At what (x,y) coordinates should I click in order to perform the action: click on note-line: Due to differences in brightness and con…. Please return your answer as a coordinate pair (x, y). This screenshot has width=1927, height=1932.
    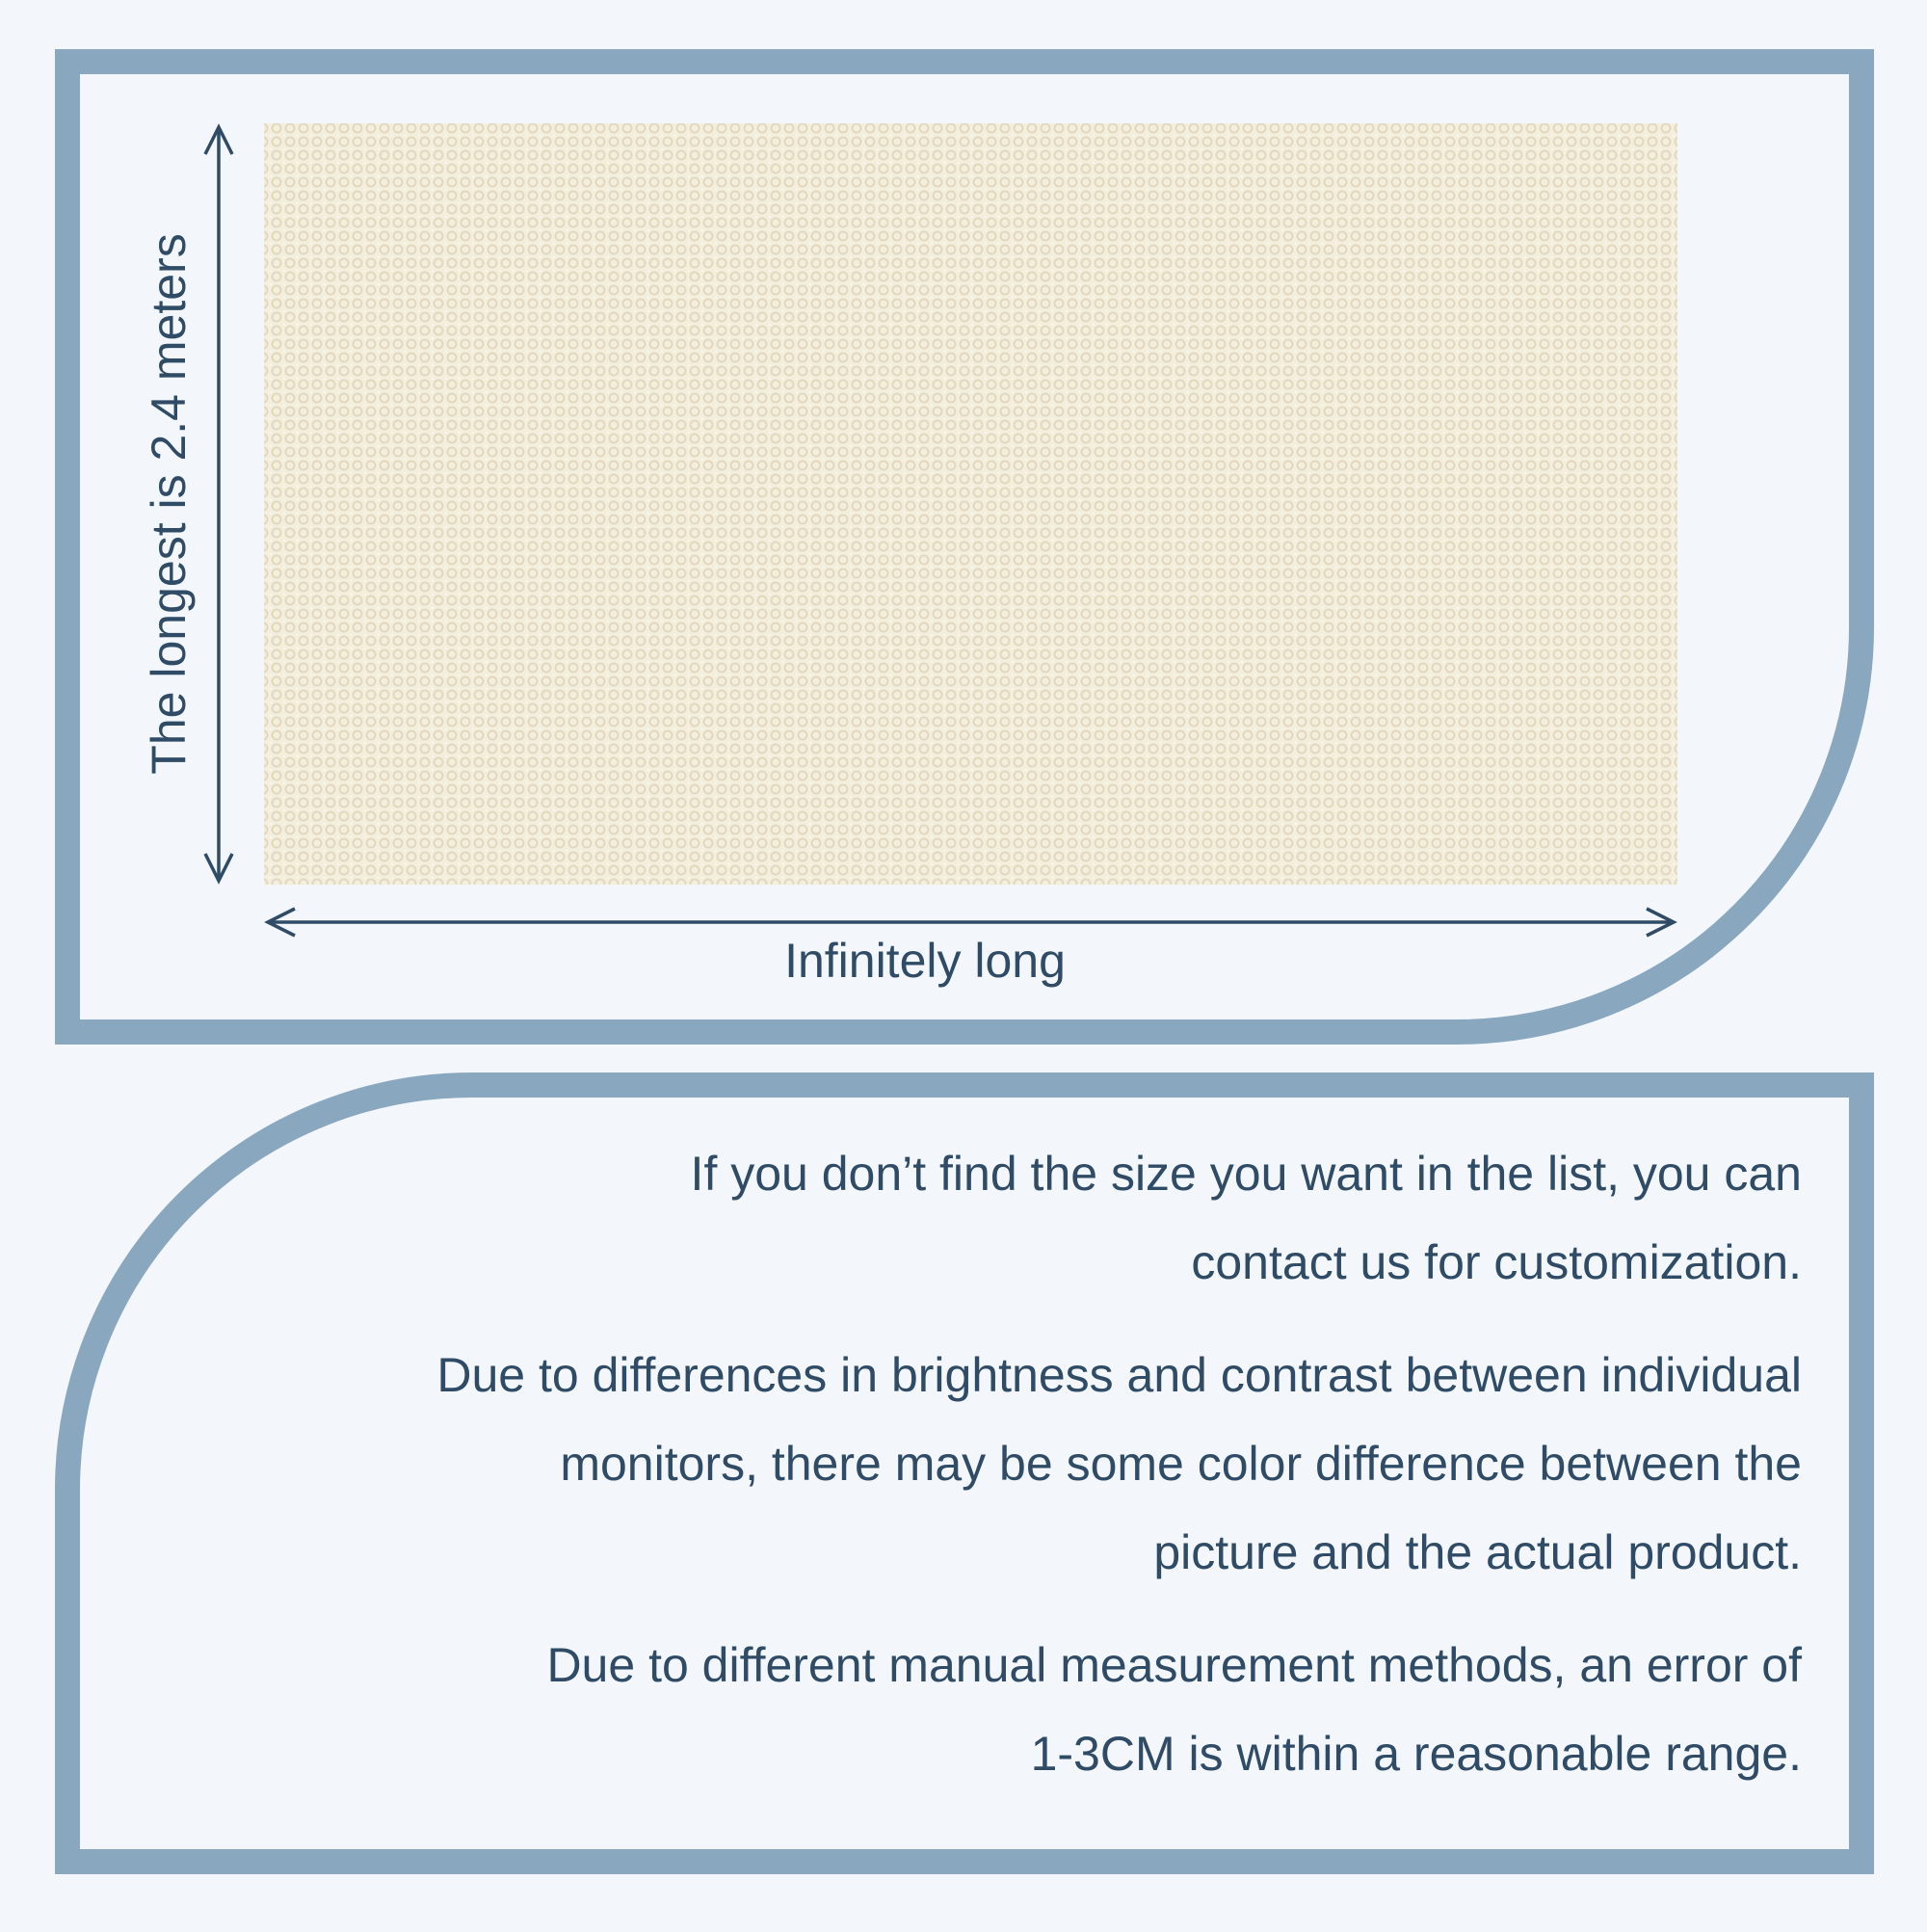
    Looking at the image, I should click on (1119, 1375).